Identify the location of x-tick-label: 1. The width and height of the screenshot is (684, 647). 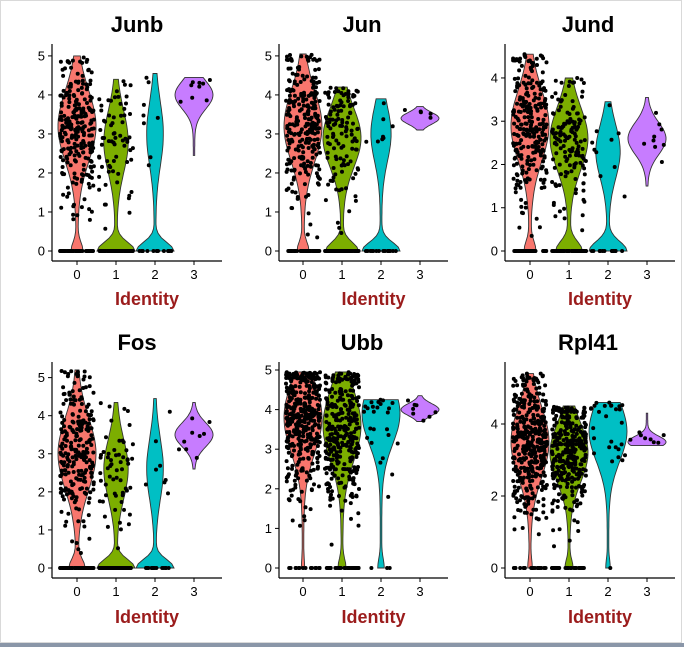
(115, 274).